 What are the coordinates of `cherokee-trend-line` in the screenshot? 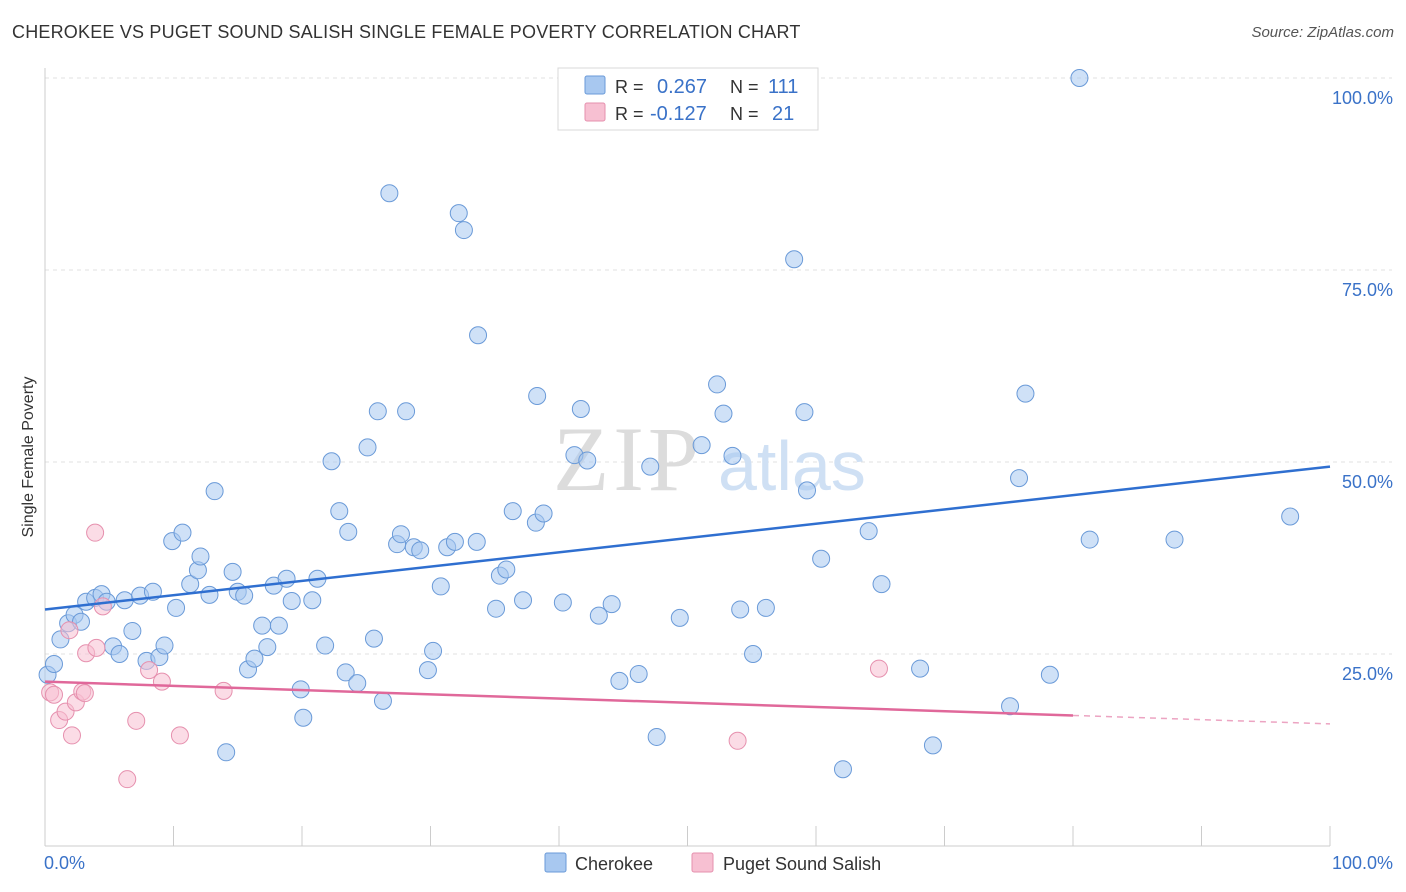 It's located at (687, 538).